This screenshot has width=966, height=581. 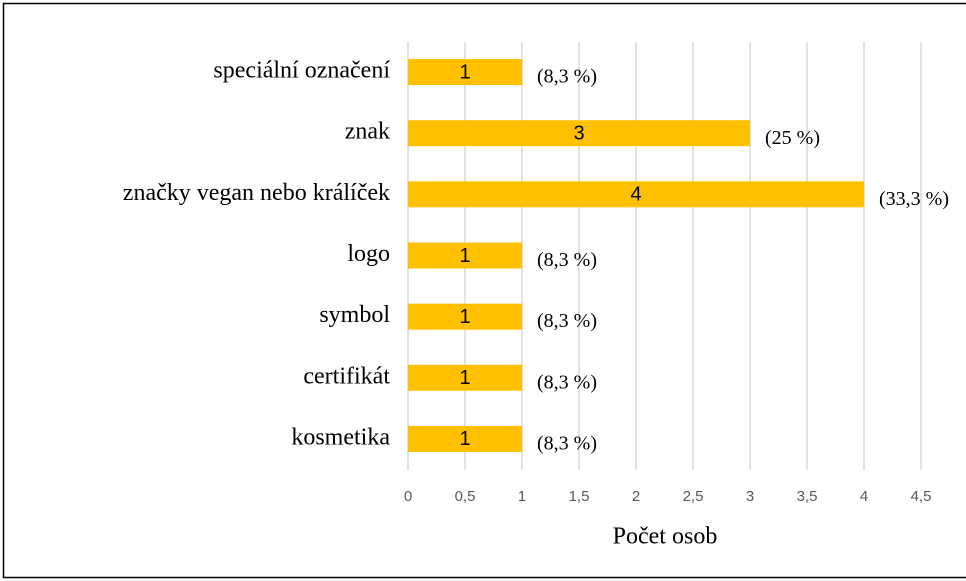 I want to click on bar-annotation: (25 %), so click(x=792, y=138).